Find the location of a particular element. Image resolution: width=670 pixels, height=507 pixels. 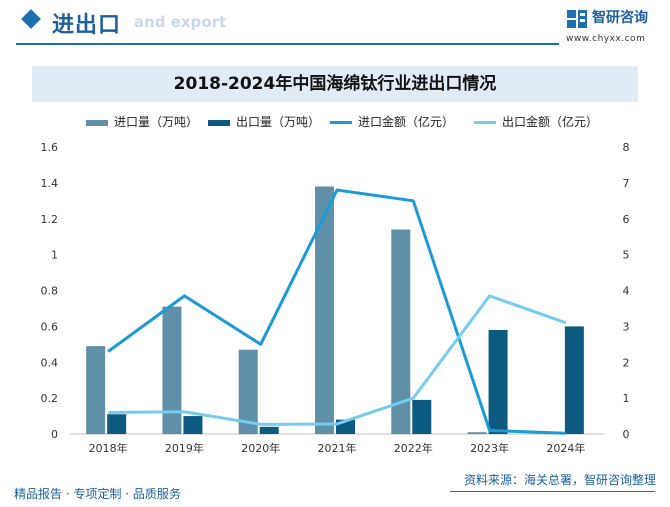

brand-logo-icon is located at coordinates (577, 19).